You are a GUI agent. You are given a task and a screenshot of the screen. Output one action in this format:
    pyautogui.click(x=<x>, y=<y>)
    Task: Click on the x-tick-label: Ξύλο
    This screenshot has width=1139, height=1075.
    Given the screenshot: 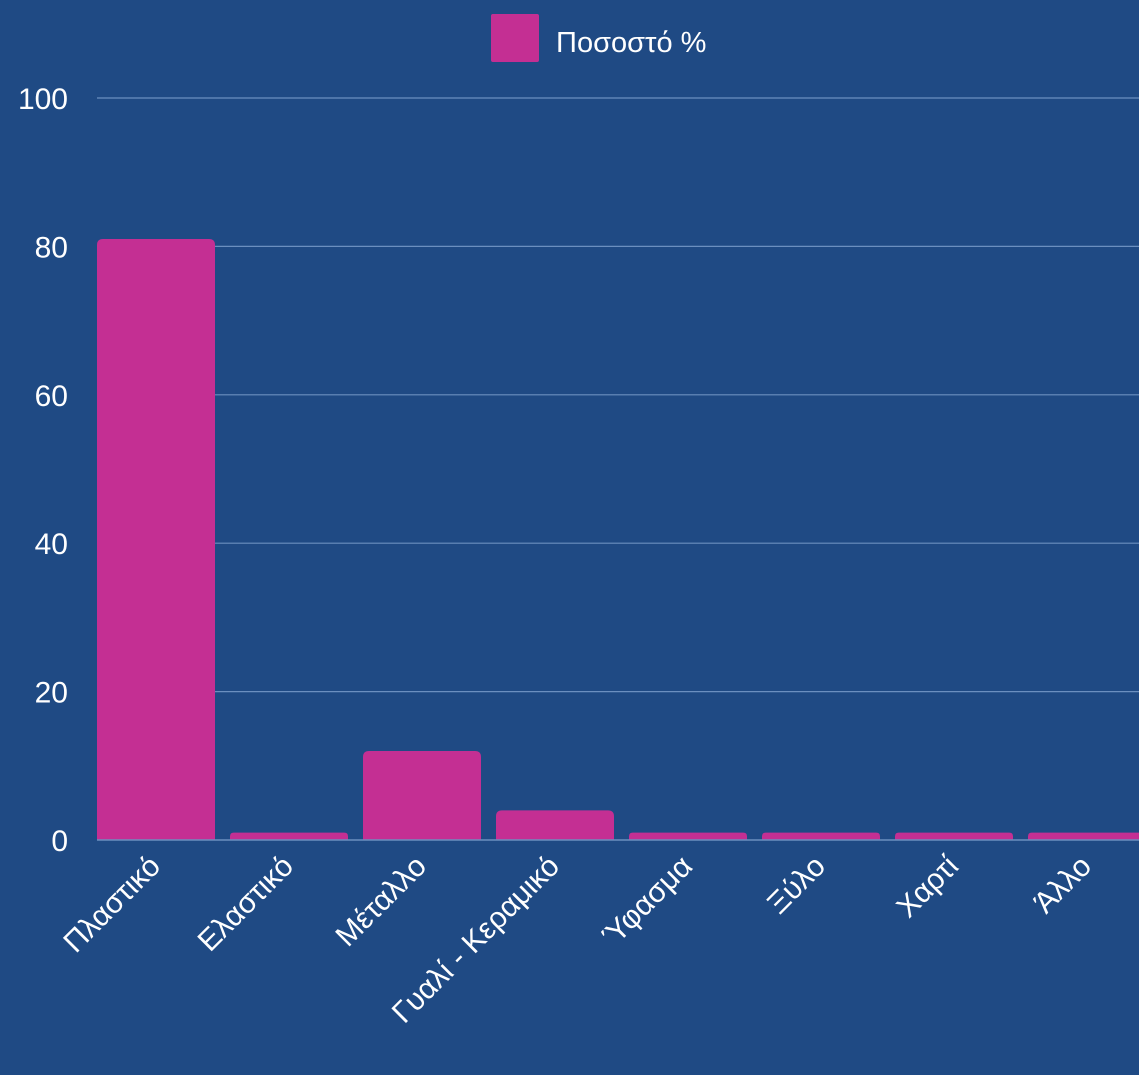 What is the action you would take?
    pyautogui.click(x=796, y=885)
    